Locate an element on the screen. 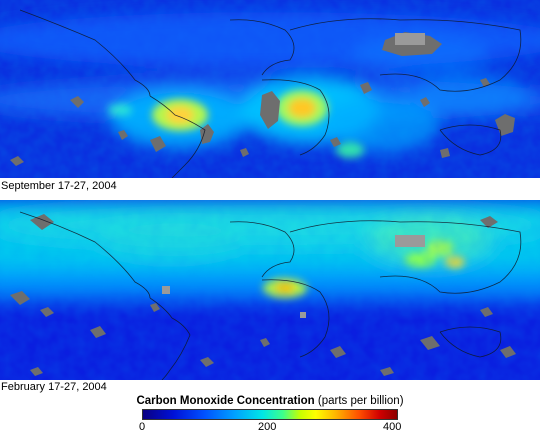 This screenshot has width=540, height=434. colorbar-tick-200: 200 is located at coordinates (267, 427).